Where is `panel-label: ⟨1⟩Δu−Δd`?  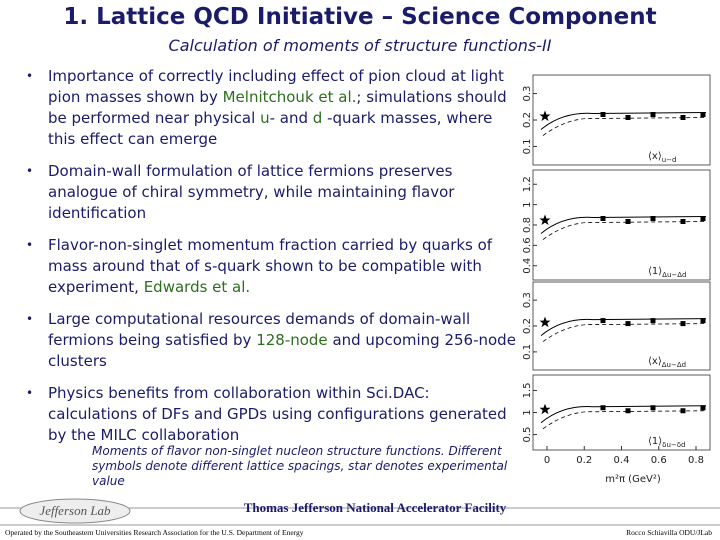
panel-label: ⟨1⟩Δu−Δd is located at coordinates (667, 272).